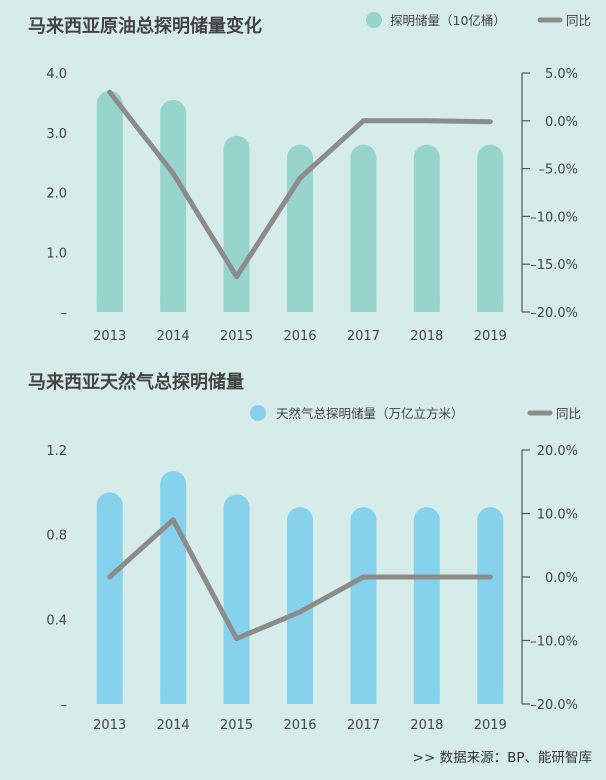 The height and width of the screenshot is (780, 606). What do you see at coordinates (426, 336) in the screenshot?
I see `oil-x-tick-label: 2018` at bounding box center [426, 336].